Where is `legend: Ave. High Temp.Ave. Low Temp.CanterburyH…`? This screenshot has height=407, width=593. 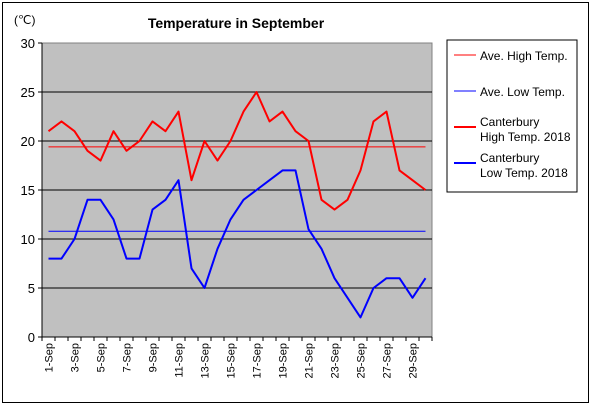 legend: Ave. High Temp.Ave. Low Temp.CanterburyH… is located at coordinates (512, 116).